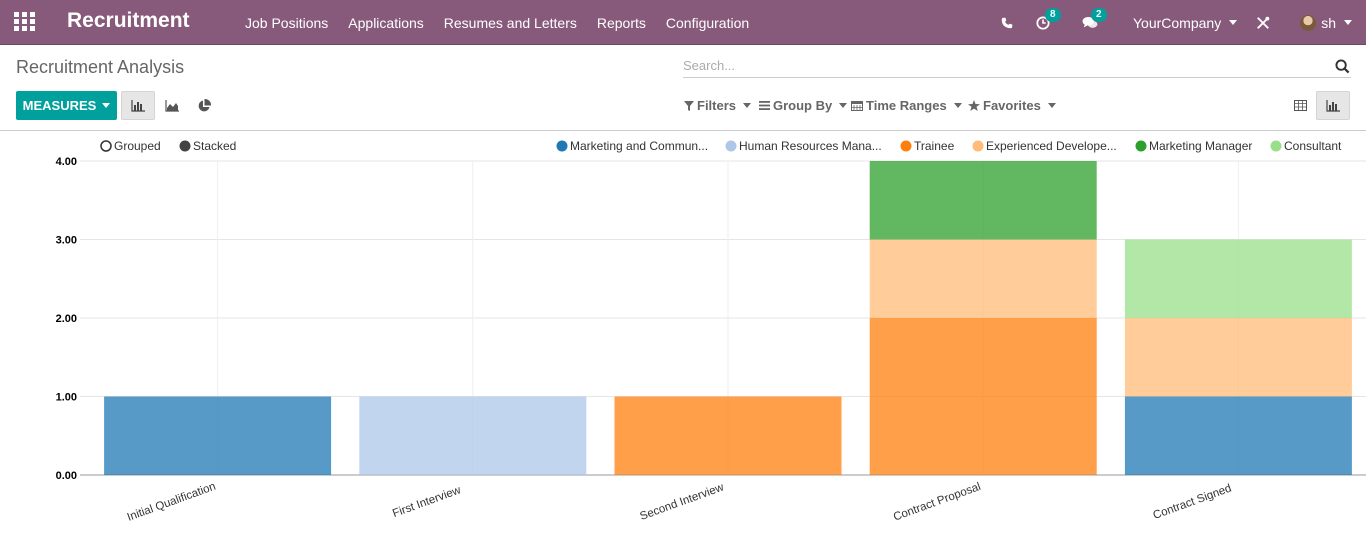 The width and height of the screenshot is (1366, 553). Describe the element at coordinates (1003, 64) in the screenshot. I see `search-input` at that location.